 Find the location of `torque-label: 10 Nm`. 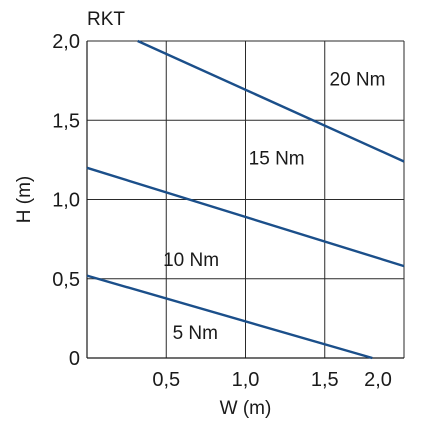

torque-label: 10 Nm is located at coordinates (191, 260).